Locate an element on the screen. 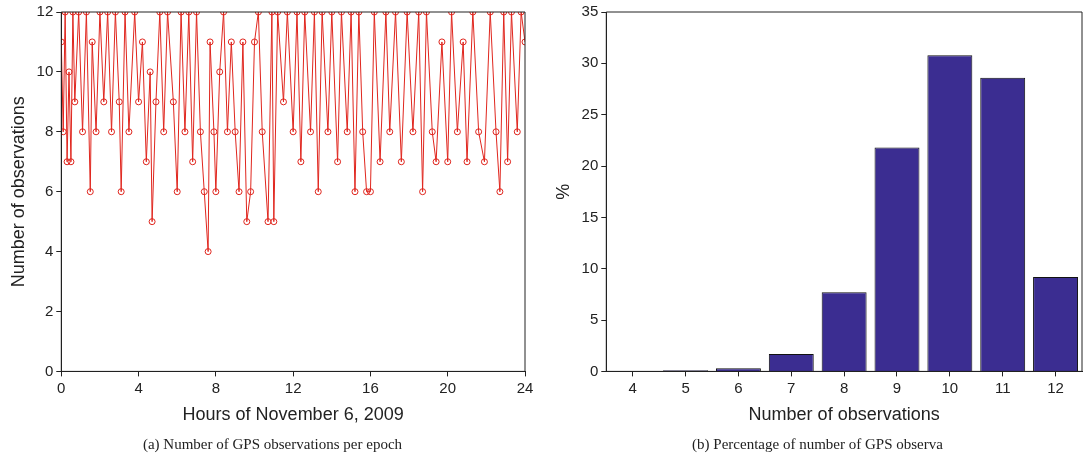  x-tick-label: 10 is located at coordinates (950, 387).